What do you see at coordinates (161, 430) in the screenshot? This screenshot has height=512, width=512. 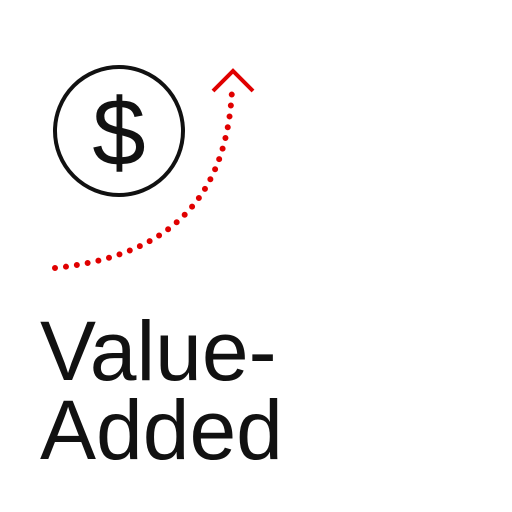 I see `label-line: Added` at bounding box center [161, 430].